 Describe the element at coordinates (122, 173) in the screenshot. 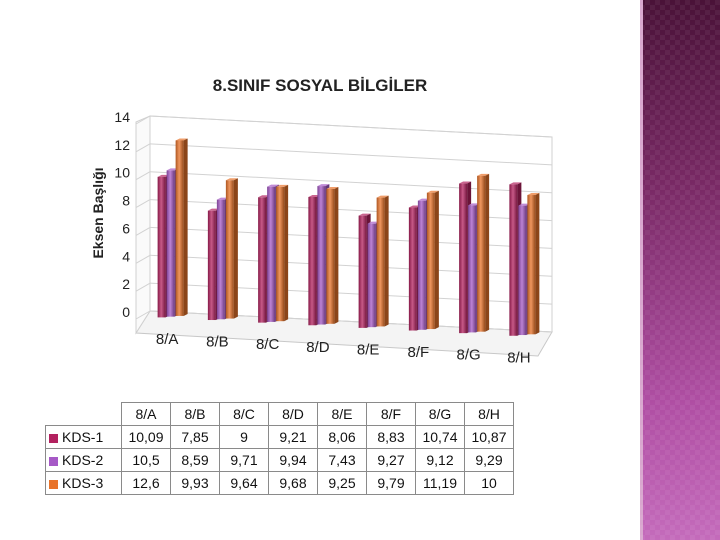

I see `y-tick-label: 10` at that location.